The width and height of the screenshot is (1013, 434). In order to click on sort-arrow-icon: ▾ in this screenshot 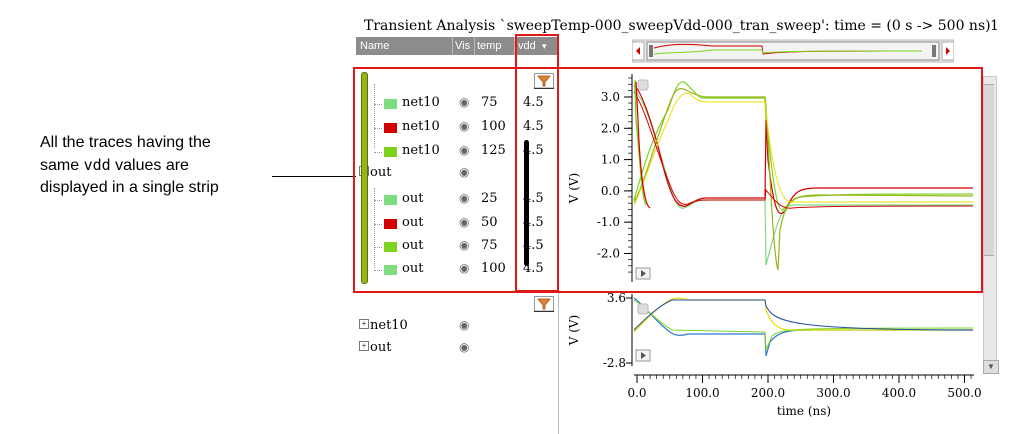, I will do `click(544, 46)`.